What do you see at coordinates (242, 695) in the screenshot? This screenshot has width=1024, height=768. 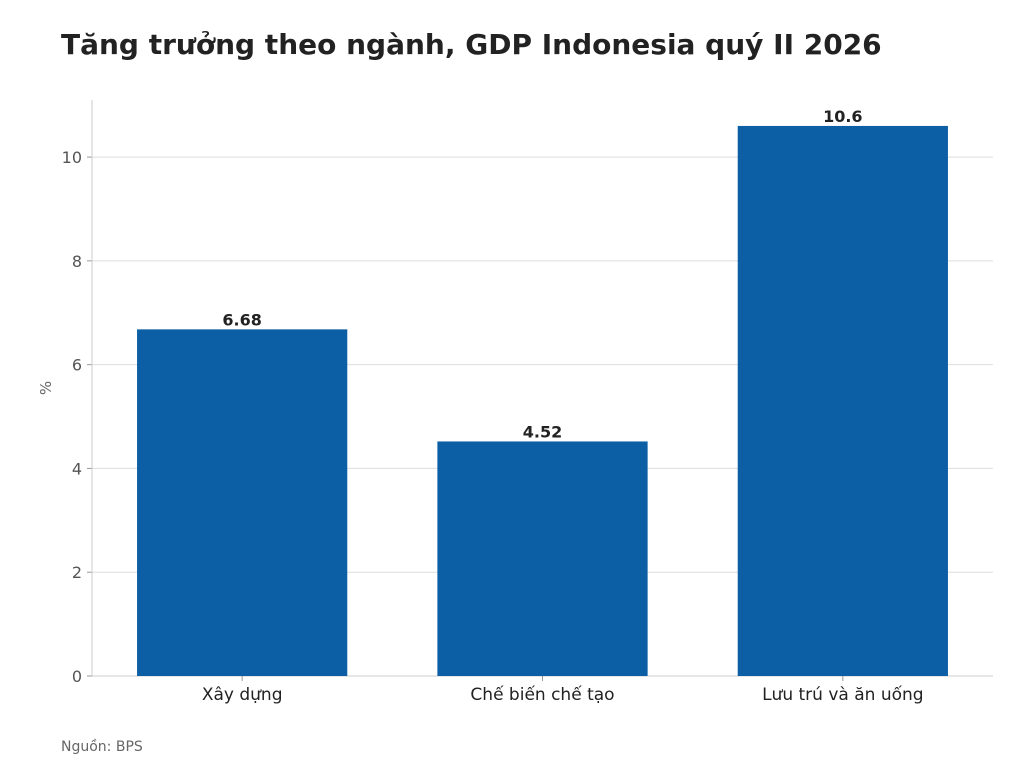 I see `x-tick-label: Xây dựng` at bounding box center [242, 695].